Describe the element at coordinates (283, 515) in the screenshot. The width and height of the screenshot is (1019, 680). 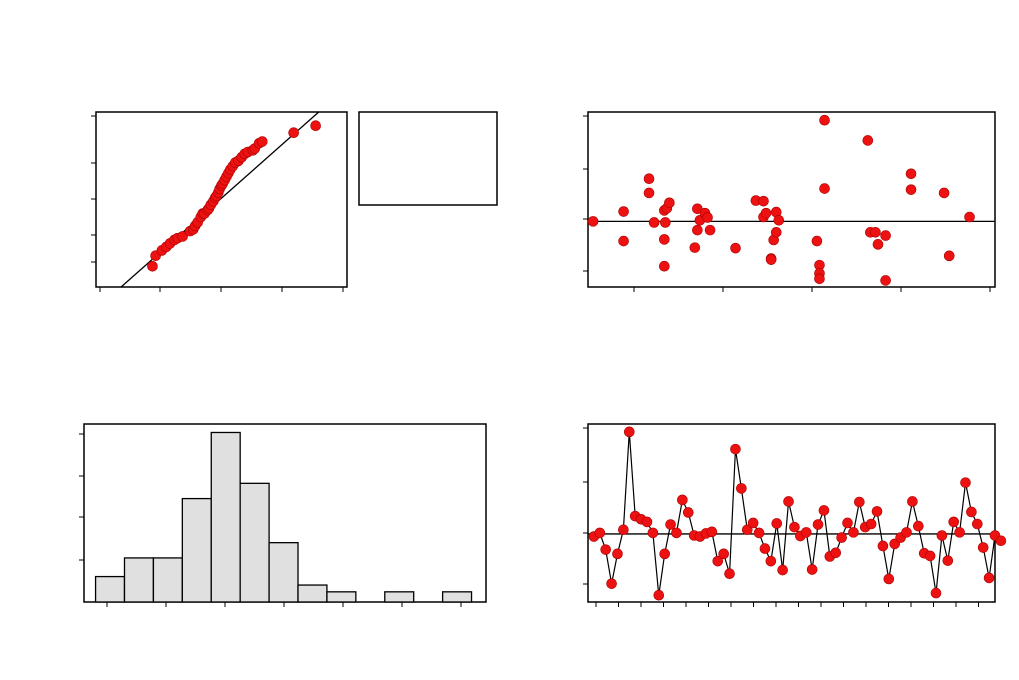
I see `histogram-panel` at that location.